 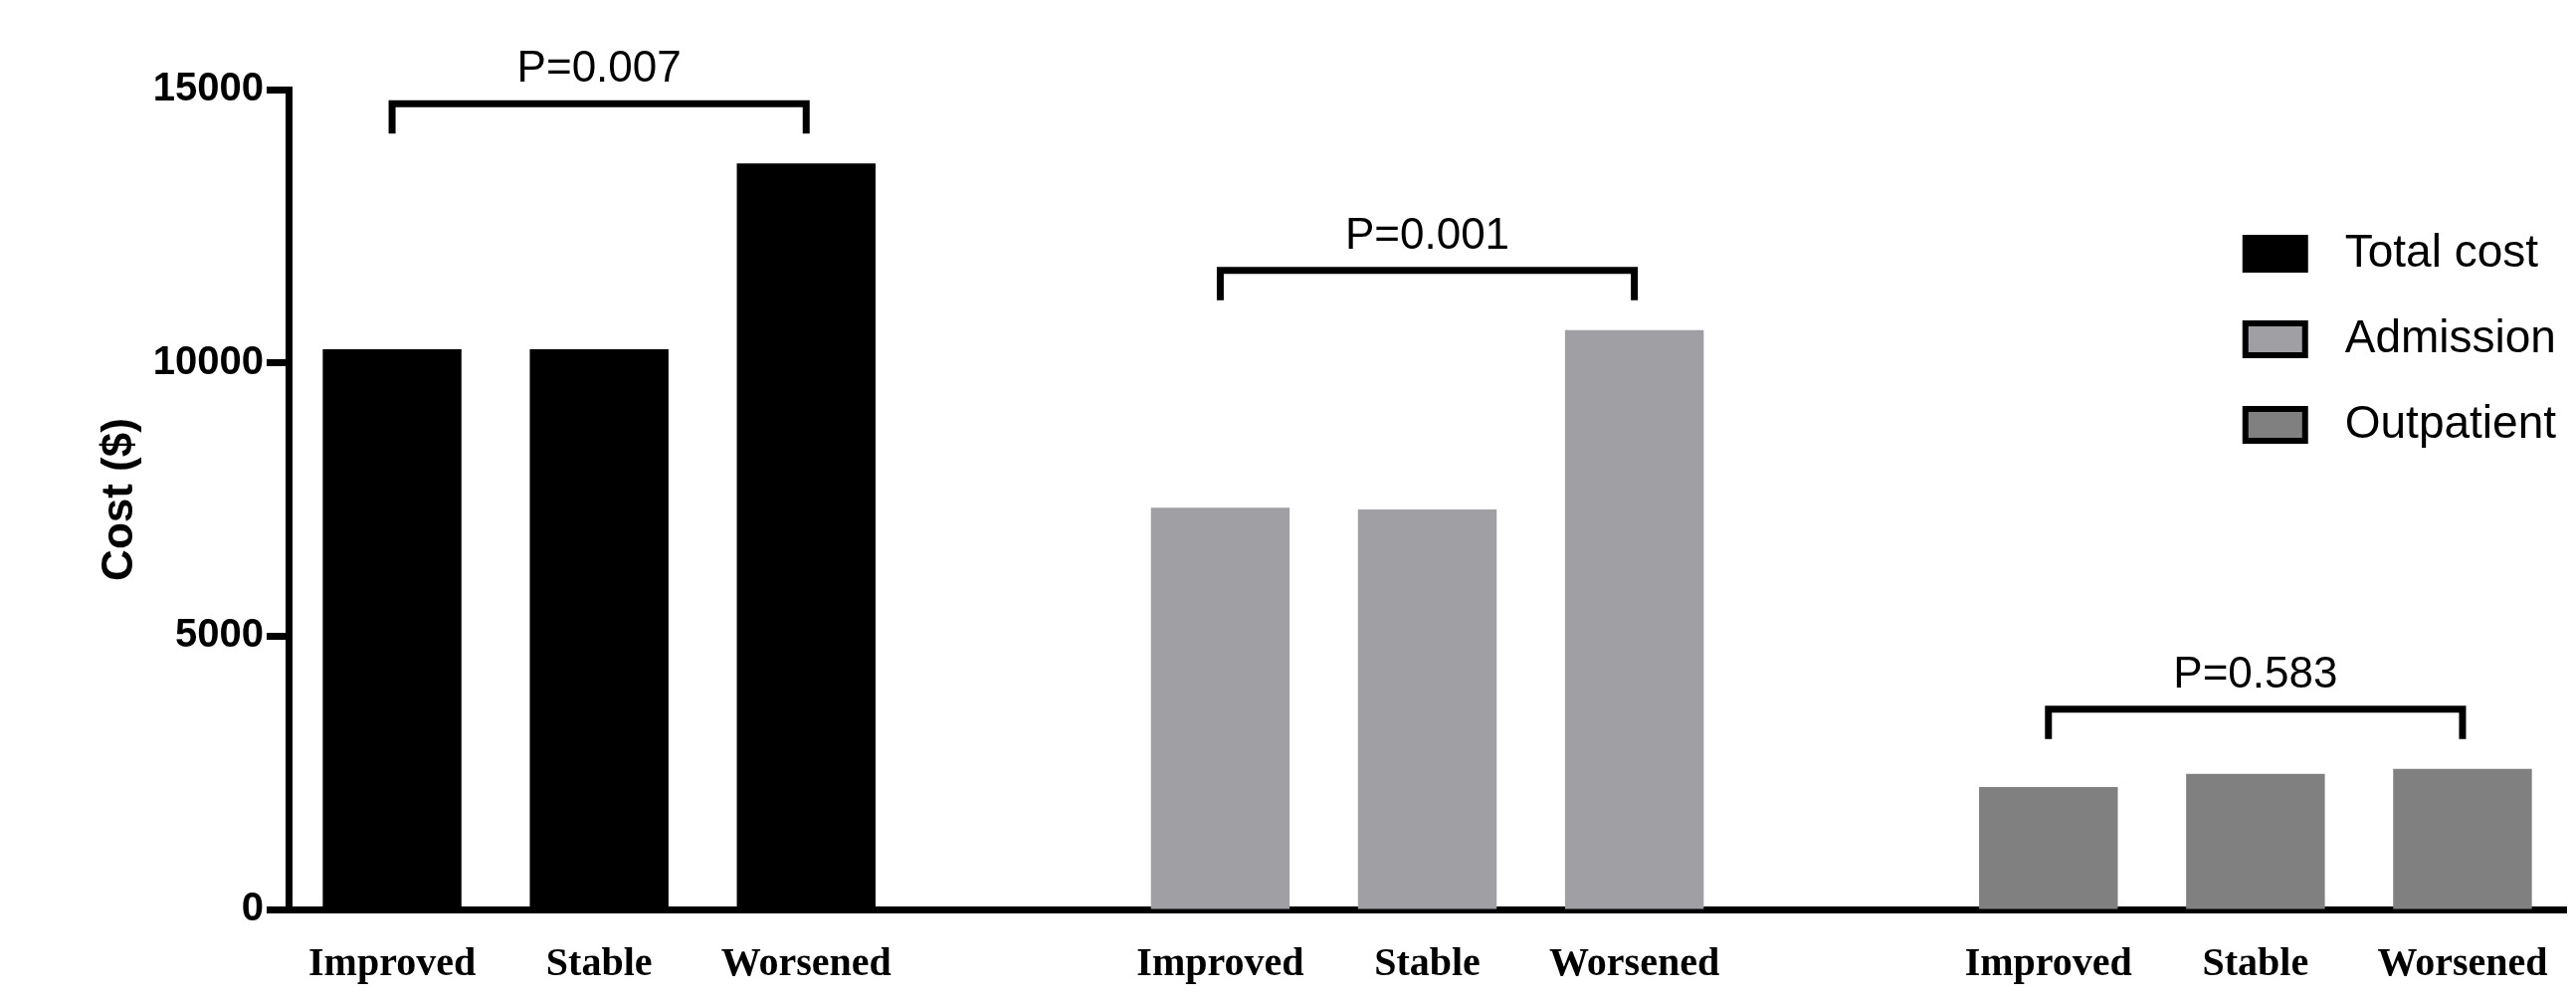 What do you see at coordinates (2450, 336) in the screenshot?
I see `legend-label: Admission` at bounding box center [2450, 336].